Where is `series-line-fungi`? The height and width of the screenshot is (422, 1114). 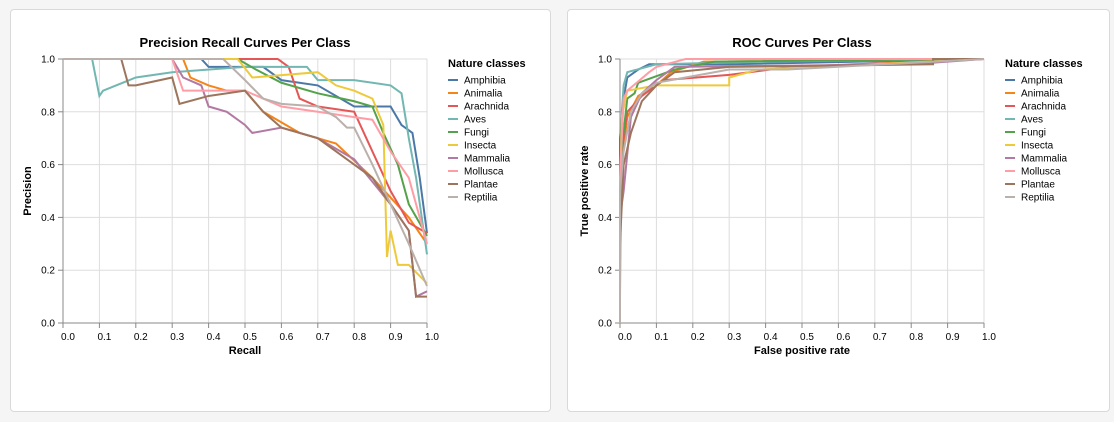 series-line-fungi is located at coordinates (245, 147).